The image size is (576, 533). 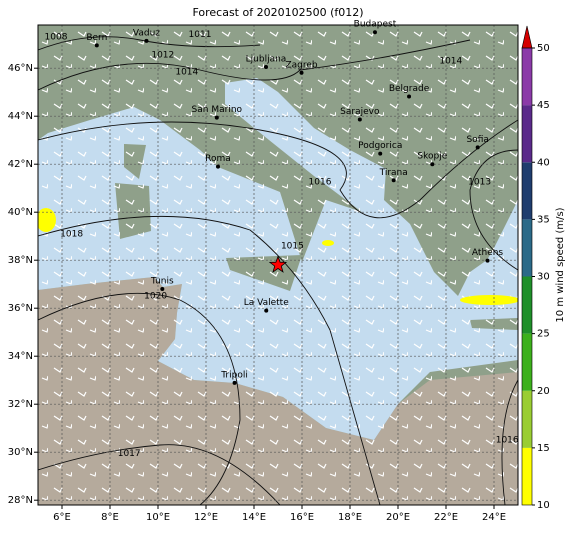 What do you see at coordinates (302, 517) in the screenshot?
I see `x-tick-label: 16°E` at bounding box center [302, 517].